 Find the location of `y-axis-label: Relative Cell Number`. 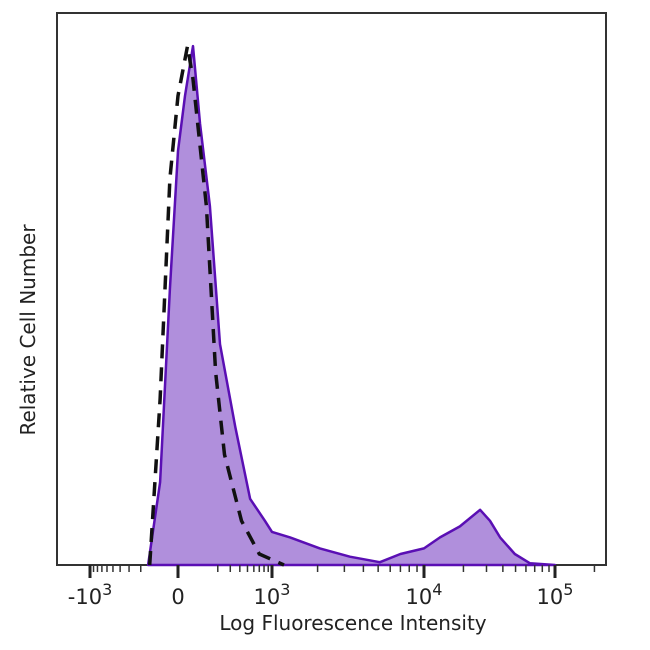

y-axis-label: Relative Cell Number is located at coordinates (28, 330).